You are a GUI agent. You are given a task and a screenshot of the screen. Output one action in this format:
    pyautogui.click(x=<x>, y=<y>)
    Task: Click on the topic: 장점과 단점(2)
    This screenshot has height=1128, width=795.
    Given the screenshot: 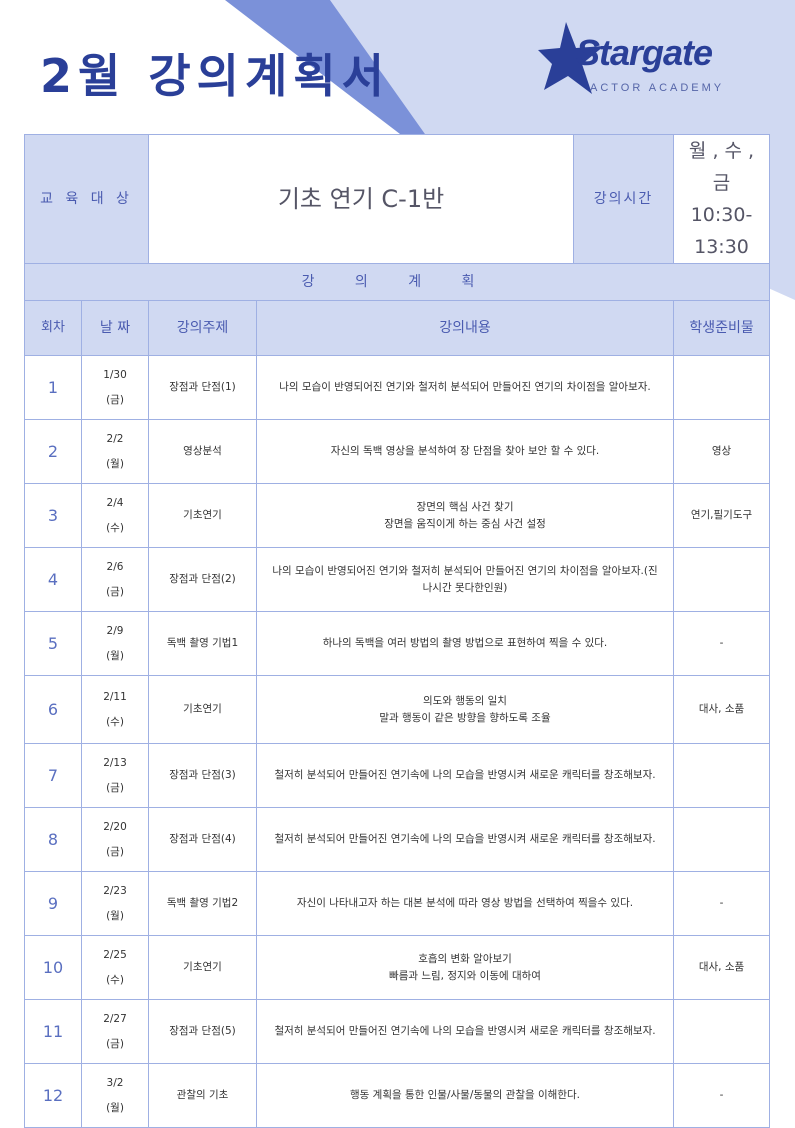 What is the action you would take?
    pyautogui.click(x=202, y=579)
    